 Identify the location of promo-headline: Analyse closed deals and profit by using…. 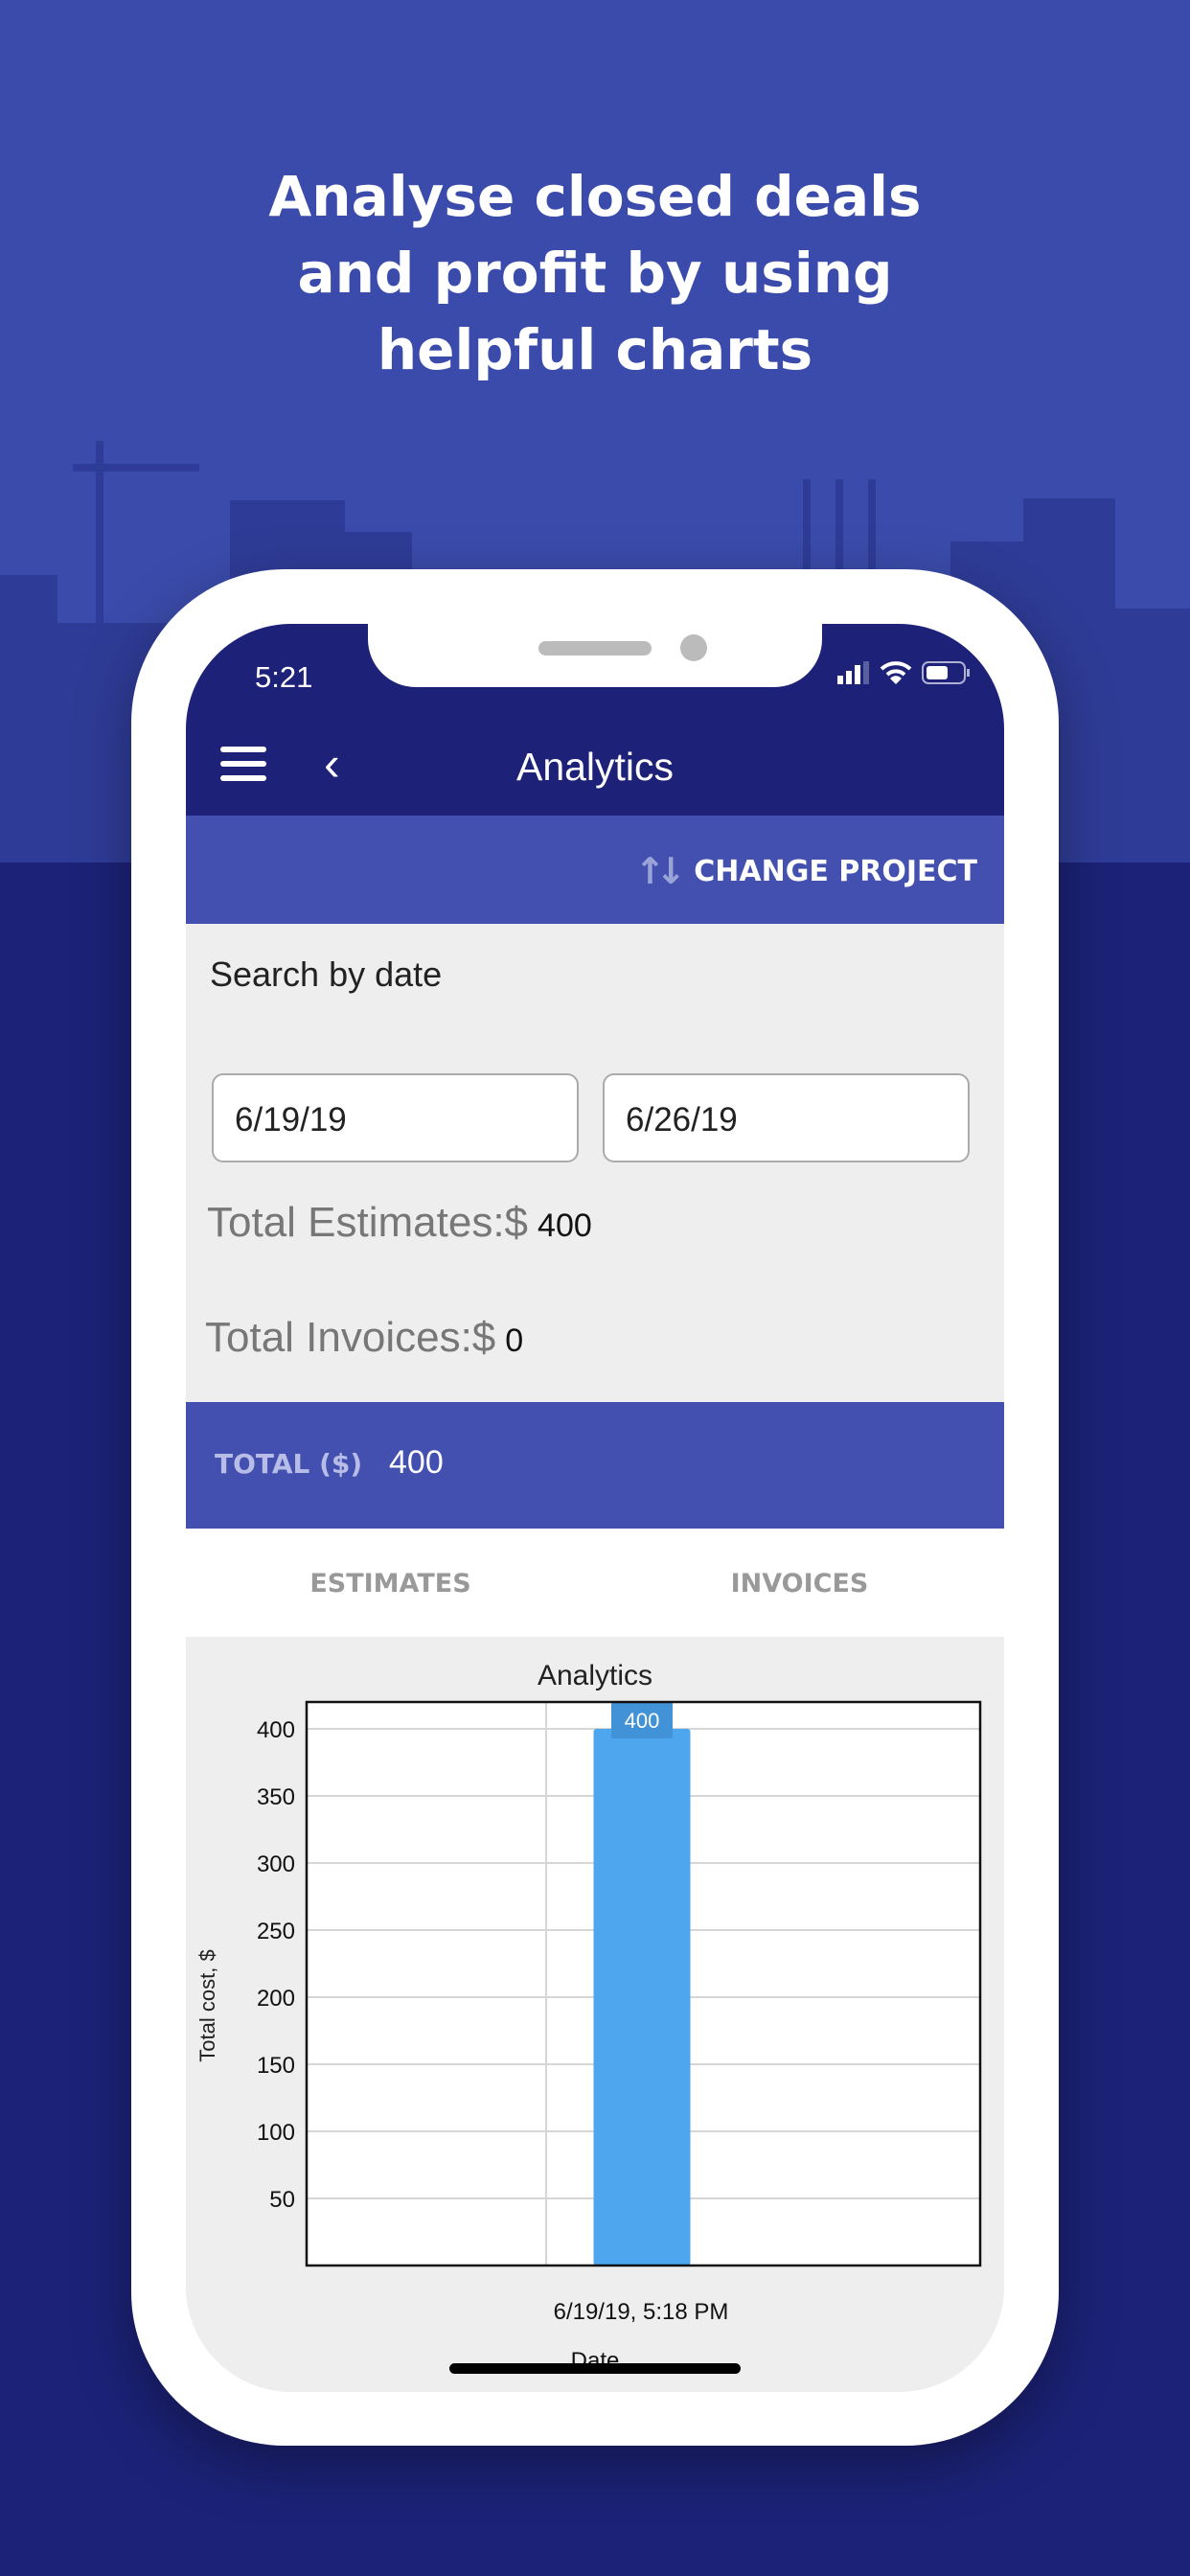
(595, 273).